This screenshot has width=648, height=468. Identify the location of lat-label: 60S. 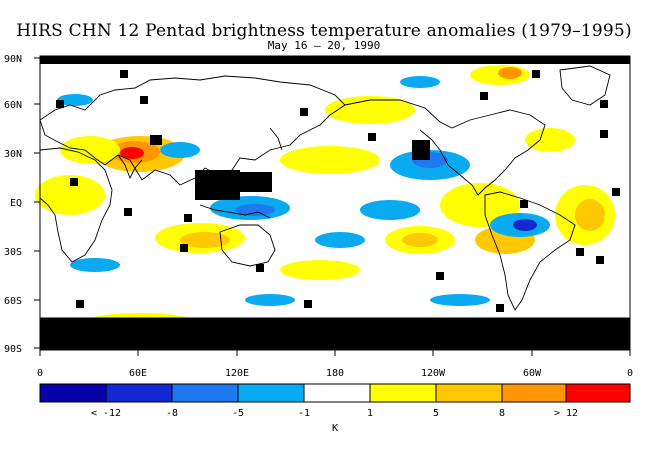
(13, 301).